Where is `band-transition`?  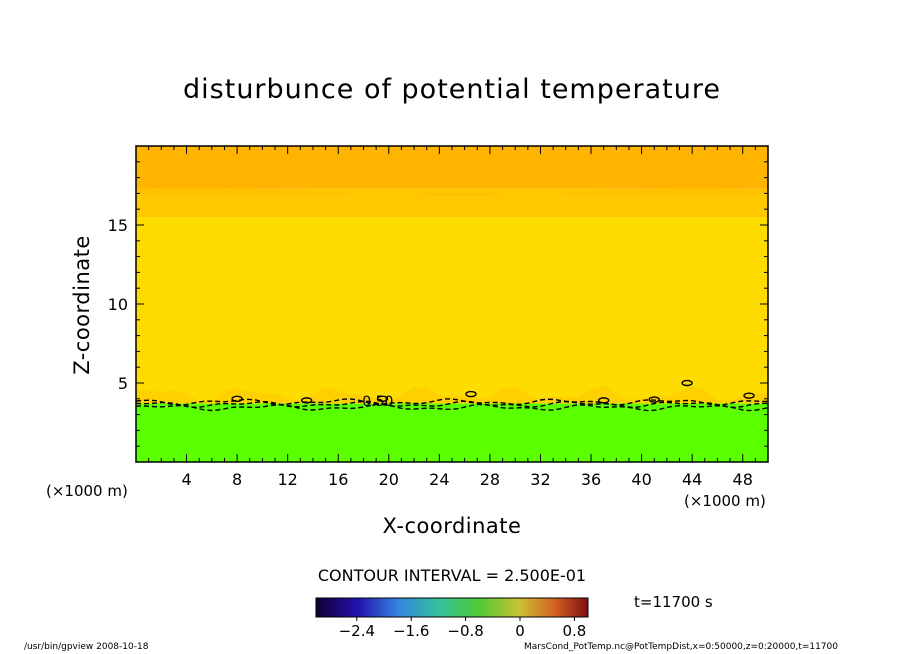 band-transition is located at coordinates (452, 394).